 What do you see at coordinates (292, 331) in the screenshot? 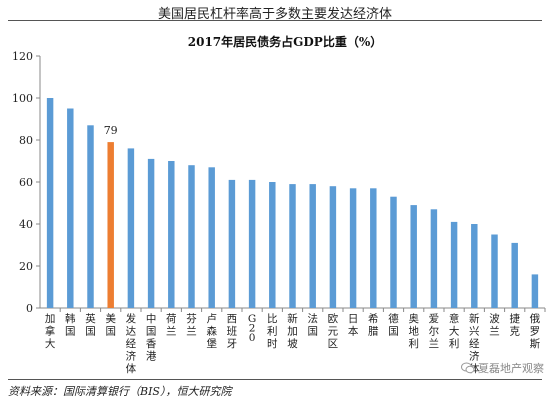
I see `x-tick-label: 新加坡` at bounding box center [292, 331].